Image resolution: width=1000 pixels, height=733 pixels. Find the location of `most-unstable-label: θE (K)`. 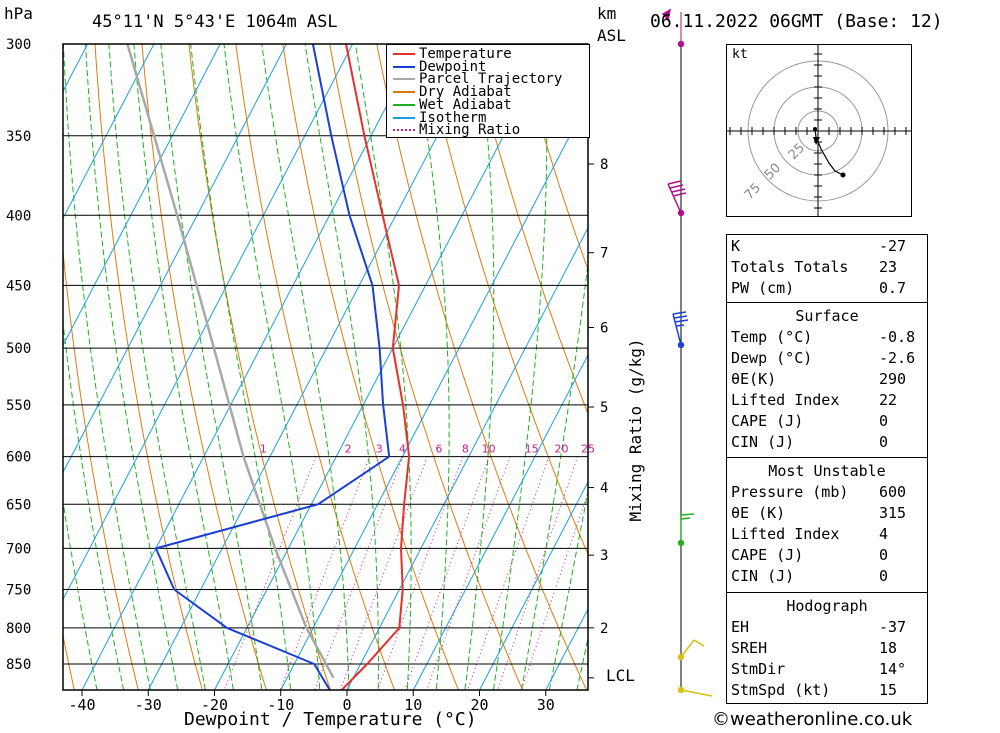

most-unstable-label: θE (K) is located at coordinates (758, 513).